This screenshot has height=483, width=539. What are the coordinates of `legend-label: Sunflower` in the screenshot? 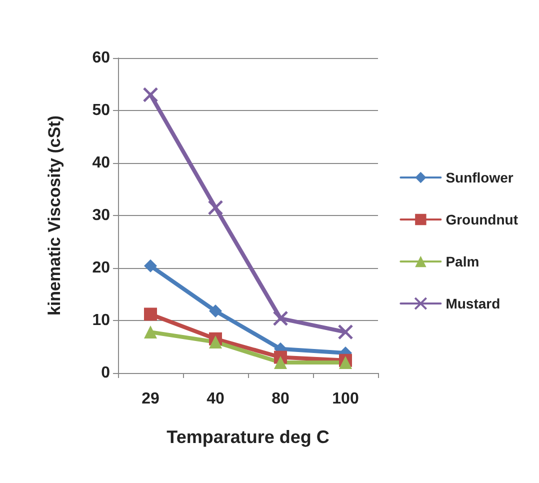 It's located at (480, 178).